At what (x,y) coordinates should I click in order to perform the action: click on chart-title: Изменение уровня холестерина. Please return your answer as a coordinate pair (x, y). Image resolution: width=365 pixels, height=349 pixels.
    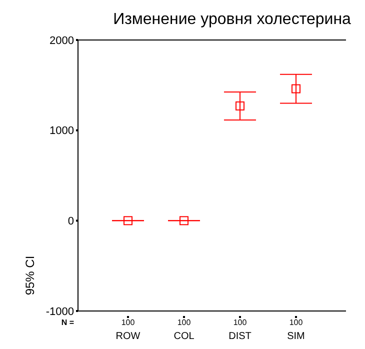
    Looking at the image, I should click on (232, 19).